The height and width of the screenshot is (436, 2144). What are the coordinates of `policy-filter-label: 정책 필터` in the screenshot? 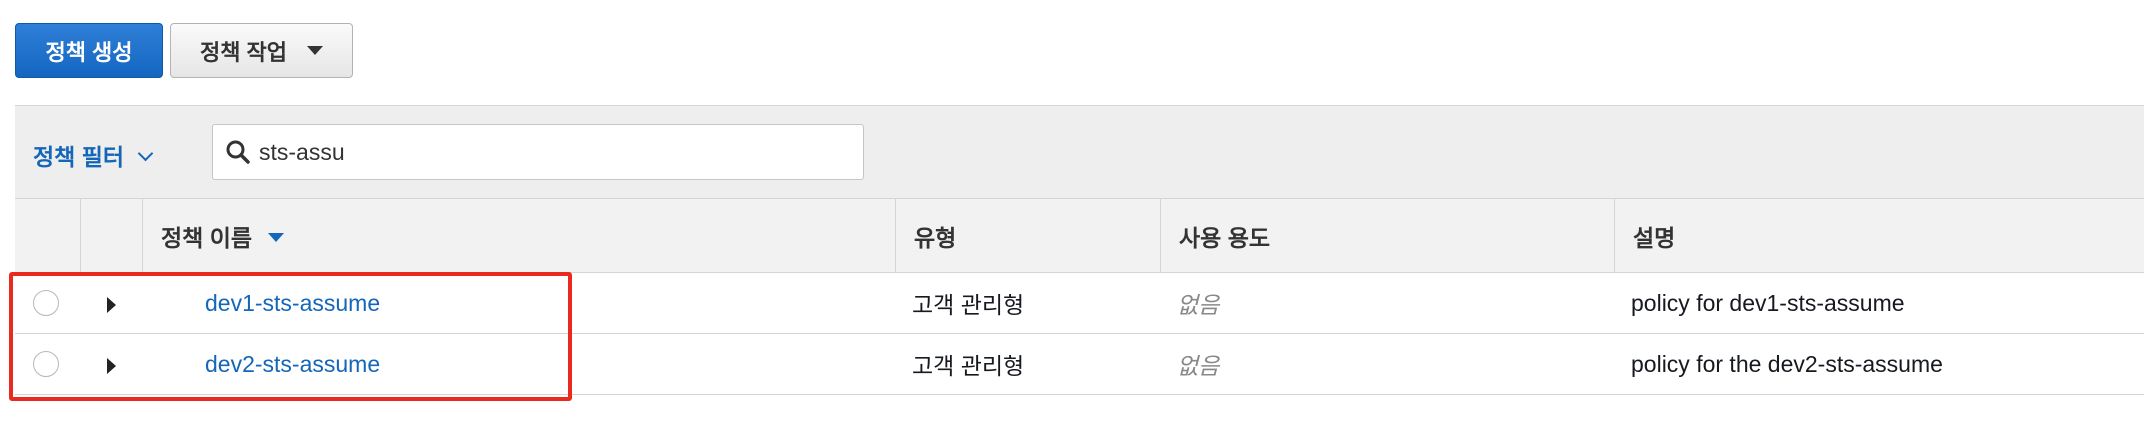 It's located at (79, 157).